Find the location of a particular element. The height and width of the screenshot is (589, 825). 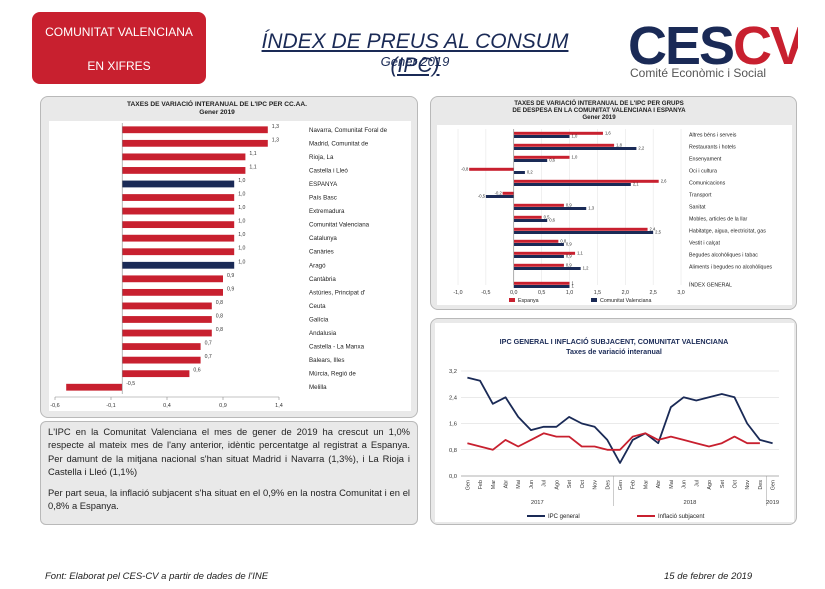

x-tick-label: 1,0 is located at coordinates (569, 293).